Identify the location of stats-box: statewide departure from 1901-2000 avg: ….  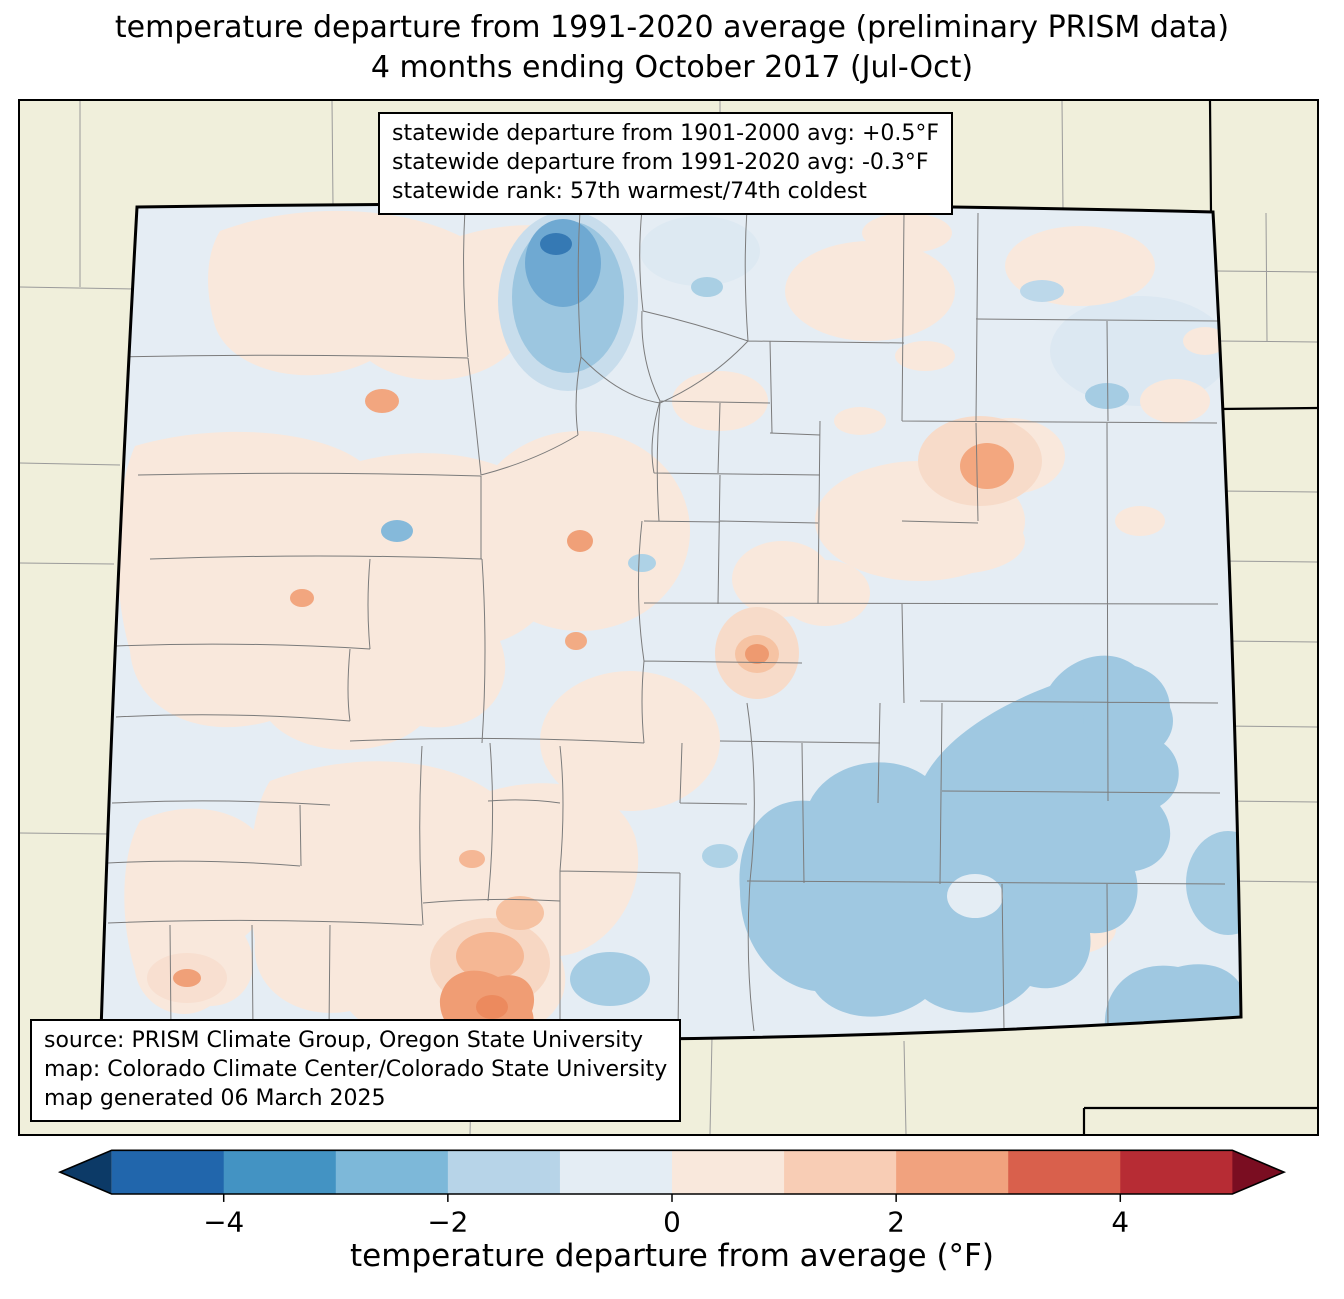
(666, 163).